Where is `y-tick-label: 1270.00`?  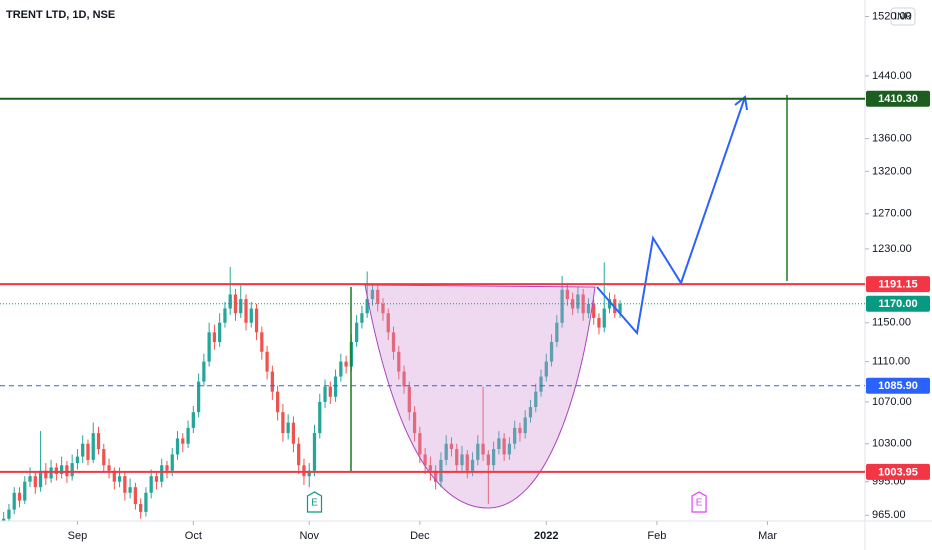 y-tick-label: 1270.00 is located at coordinates (892, 214).